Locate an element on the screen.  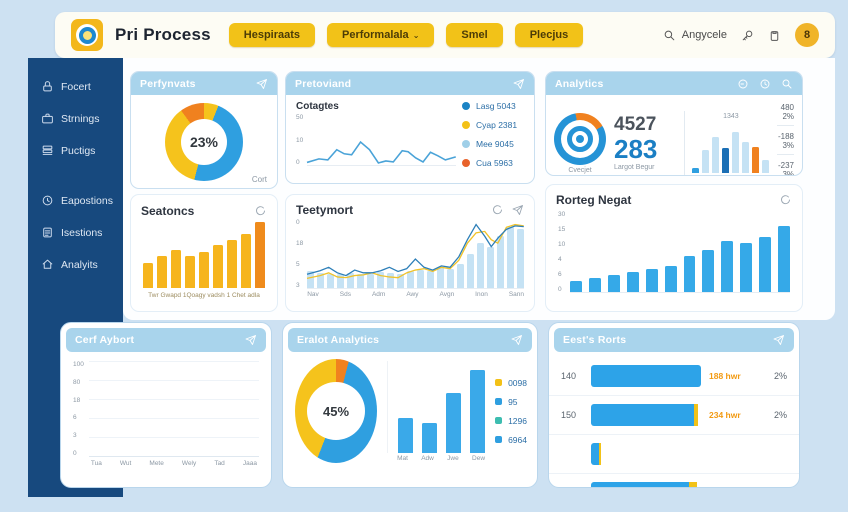
sidebar-item-isestions: Isestions is located at coordinates (82, 232).